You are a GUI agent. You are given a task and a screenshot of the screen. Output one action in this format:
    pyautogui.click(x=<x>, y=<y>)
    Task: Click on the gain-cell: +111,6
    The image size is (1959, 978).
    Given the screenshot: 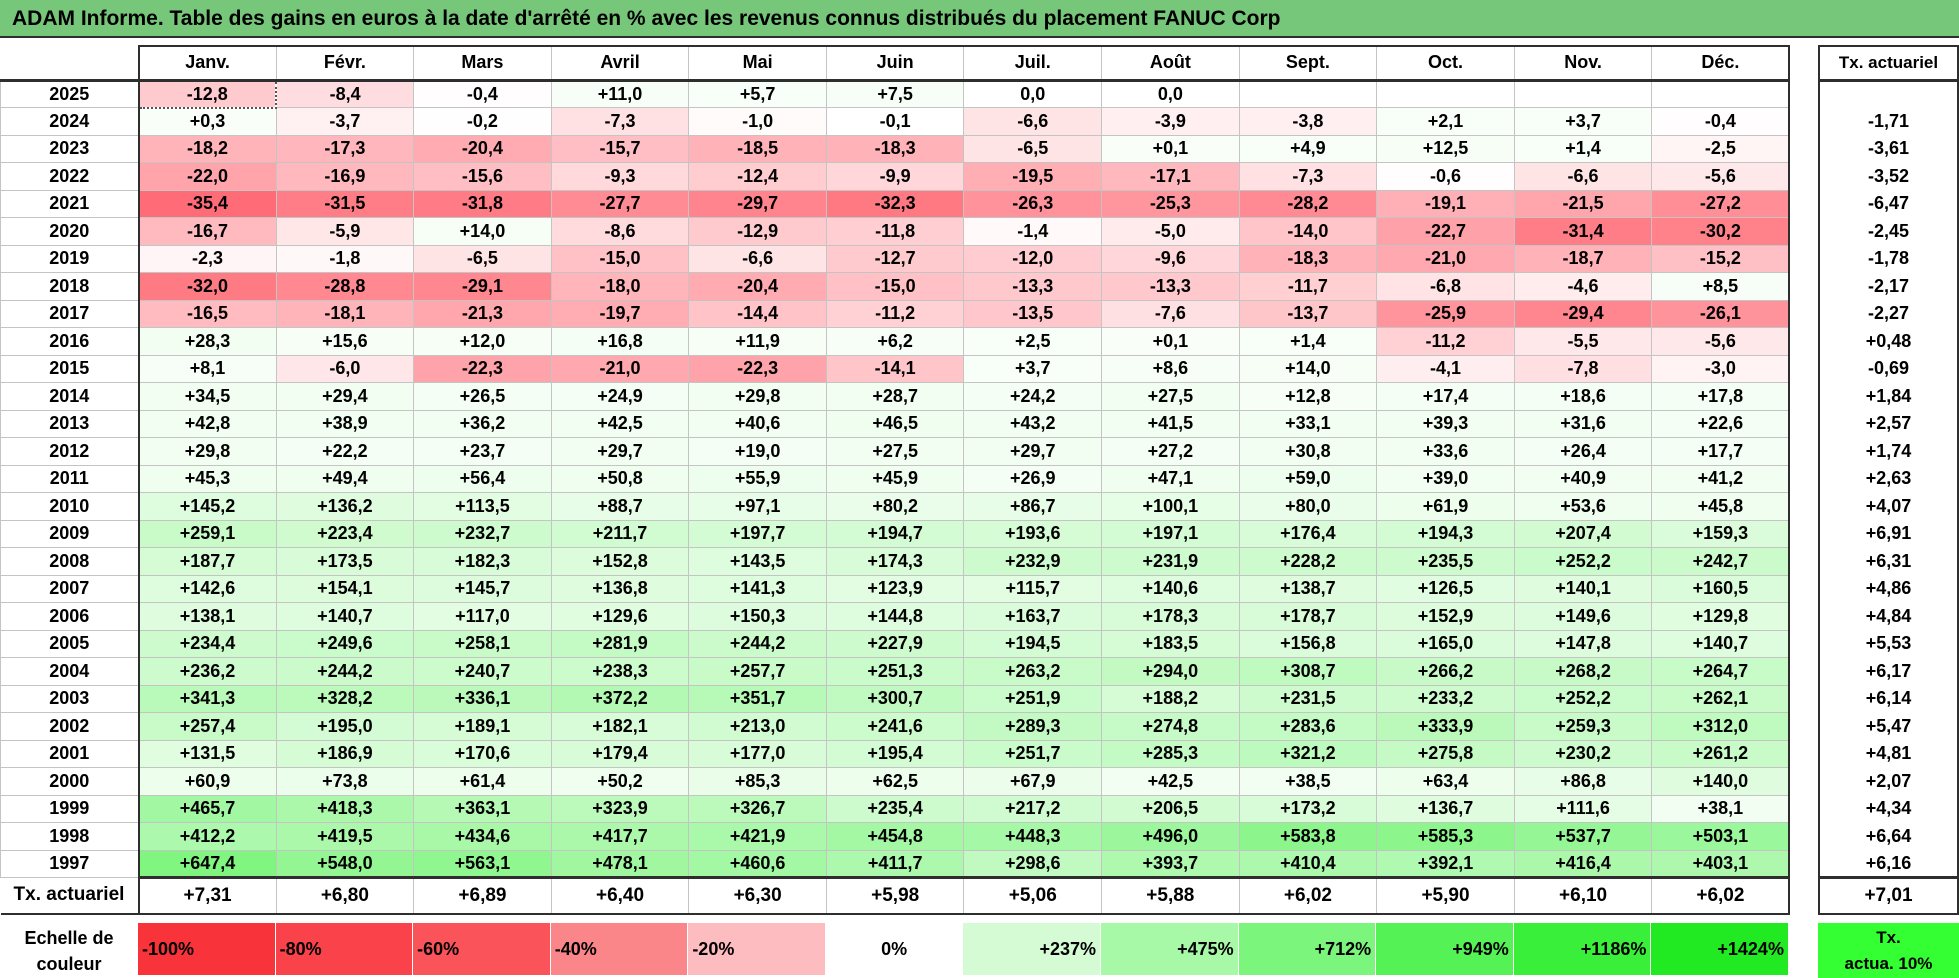 What is the action you would take?
    pyautogui.click(x=1583, y=808)
    